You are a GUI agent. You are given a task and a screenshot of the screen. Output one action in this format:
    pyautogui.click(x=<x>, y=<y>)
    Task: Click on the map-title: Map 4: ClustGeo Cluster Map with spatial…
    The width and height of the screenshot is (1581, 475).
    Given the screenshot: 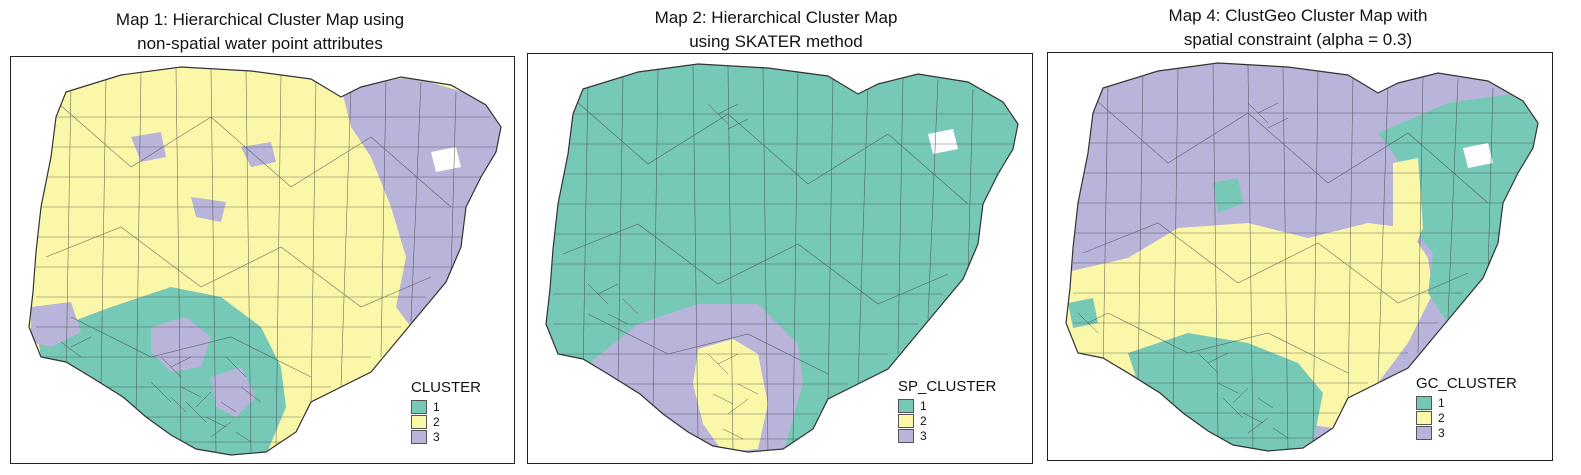 What is the action you would take?
    pyautogui.click(x=1298, y=27)
    